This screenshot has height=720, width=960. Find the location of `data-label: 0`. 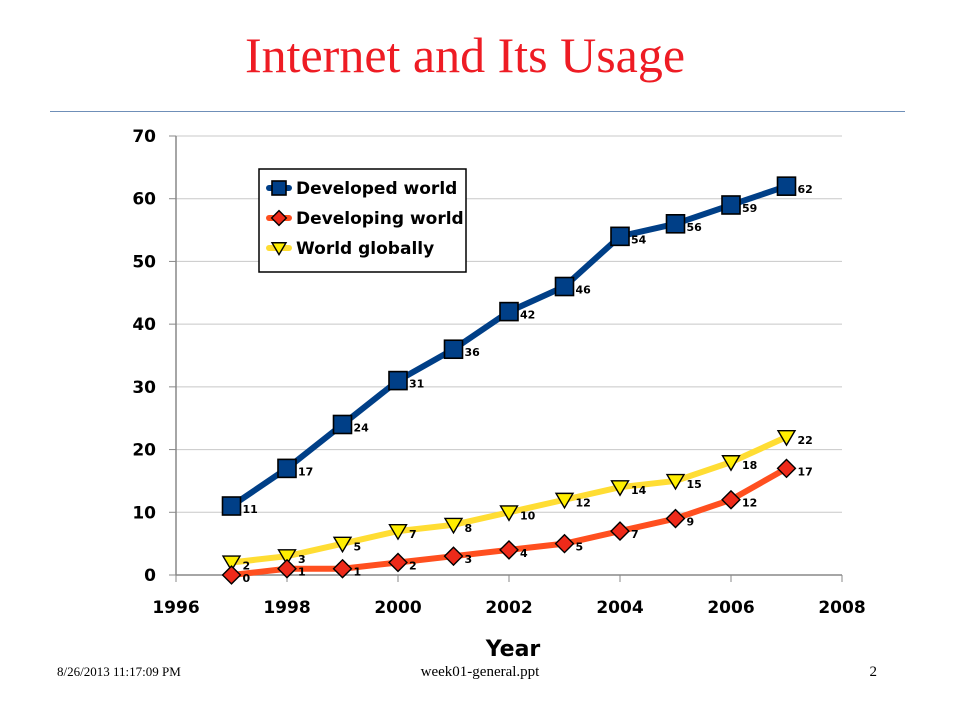

data-label: 0 is located at coordinates (247, 578).